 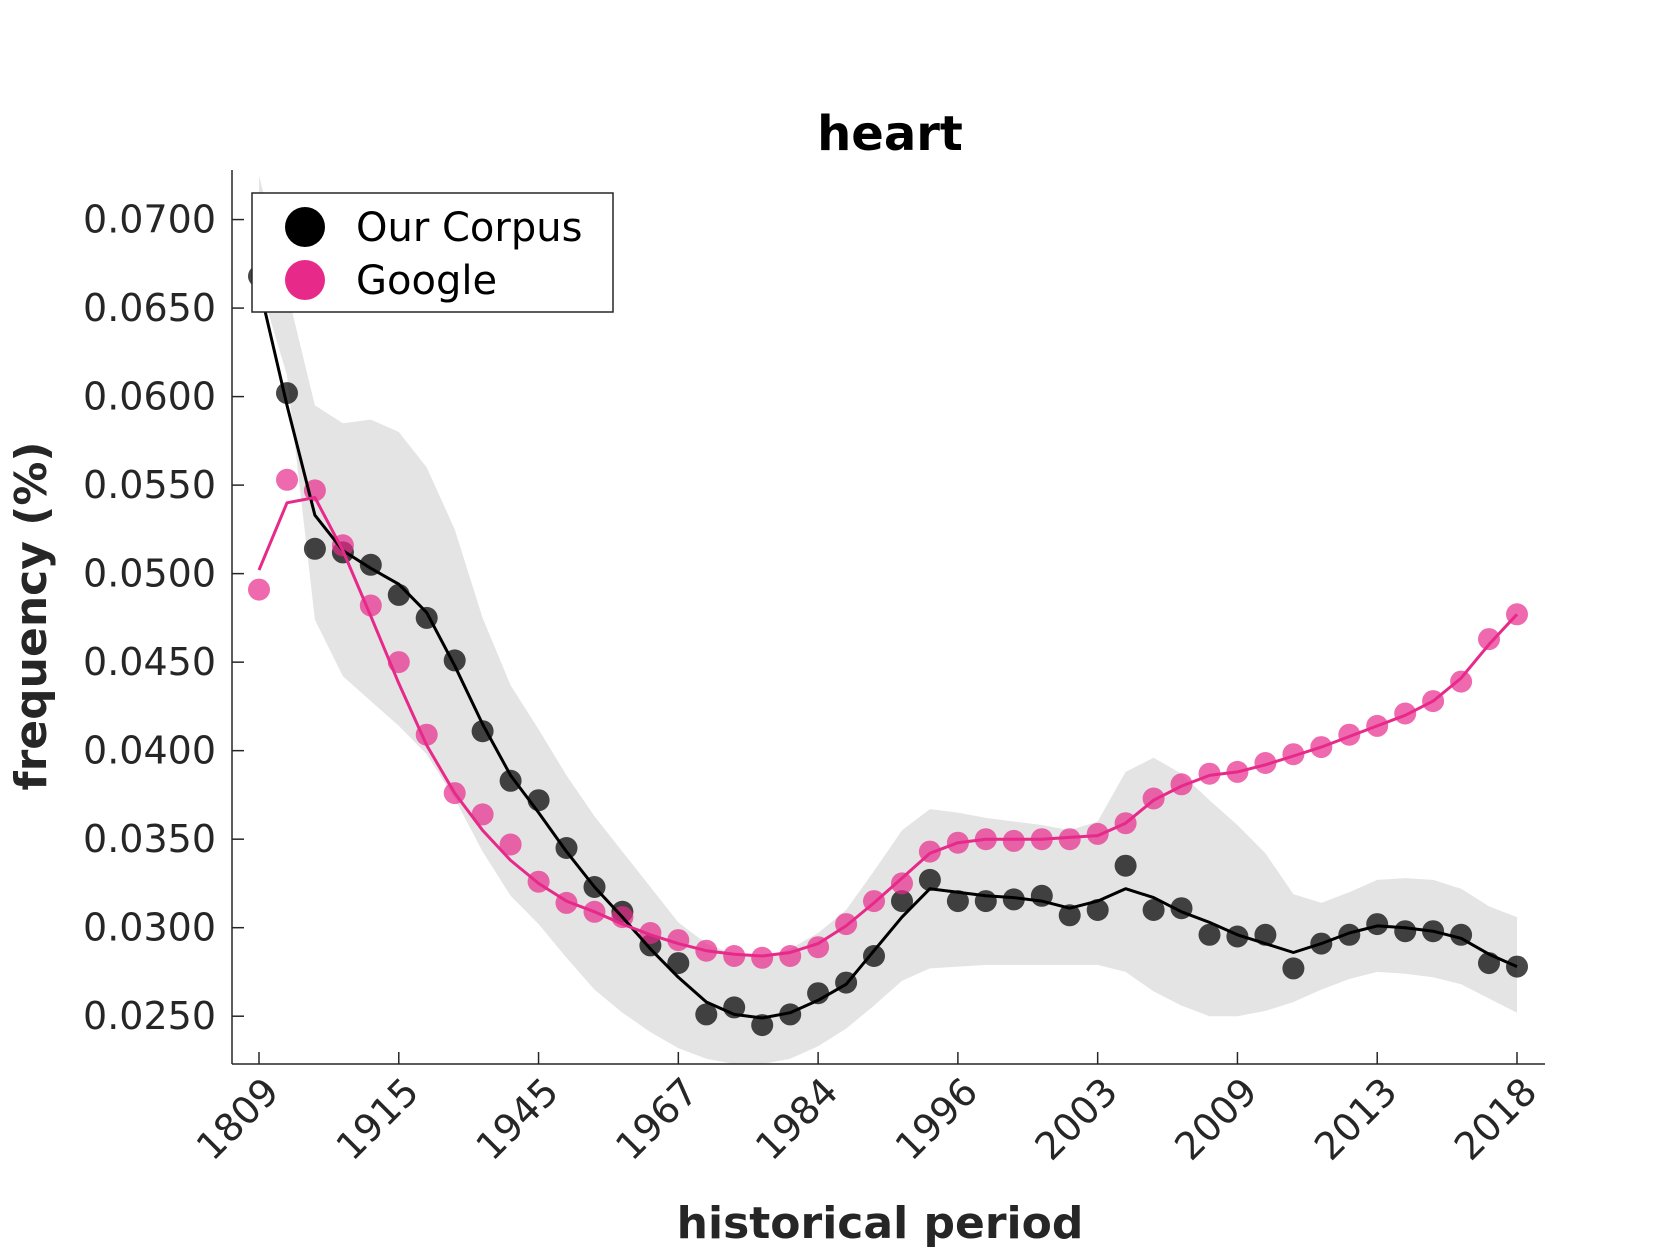 What do you see at coordinates (469, 228) in the screenshot?
I see `legend-label: Our Corpus` at bounding box center [469, 228].